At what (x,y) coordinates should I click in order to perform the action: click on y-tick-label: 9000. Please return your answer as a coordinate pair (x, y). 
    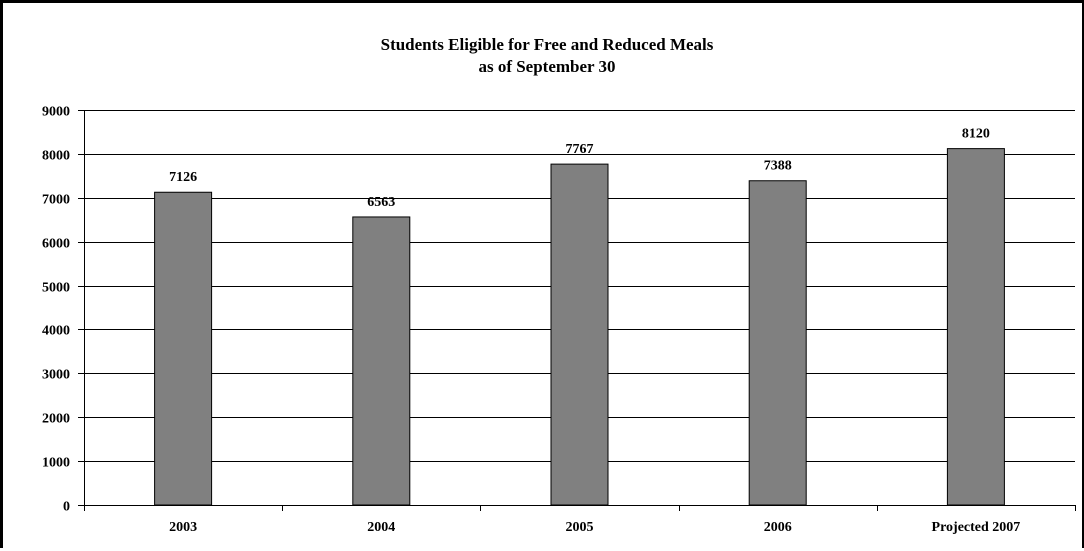
    Looking at the image, I should click on (56, 112).